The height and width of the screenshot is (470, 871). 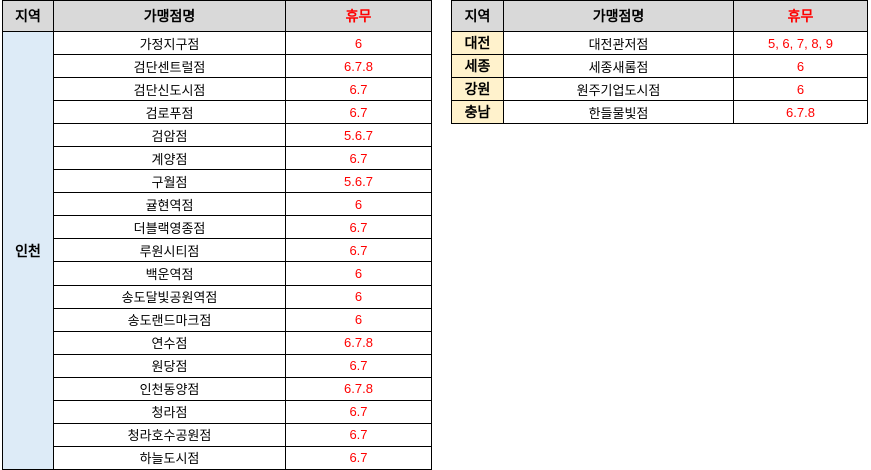 I want to click on store-name-cell: 검단신도시점, so click(x=169, y=89).